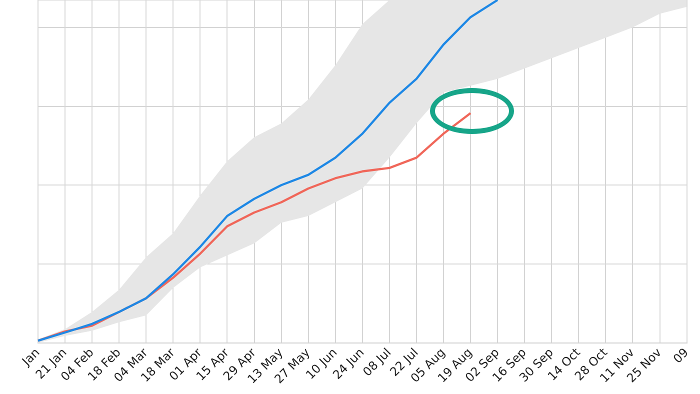  Describe the element at coordinates (681, 355) in the screenshot. I see `x-tick-label: 09` at that location.